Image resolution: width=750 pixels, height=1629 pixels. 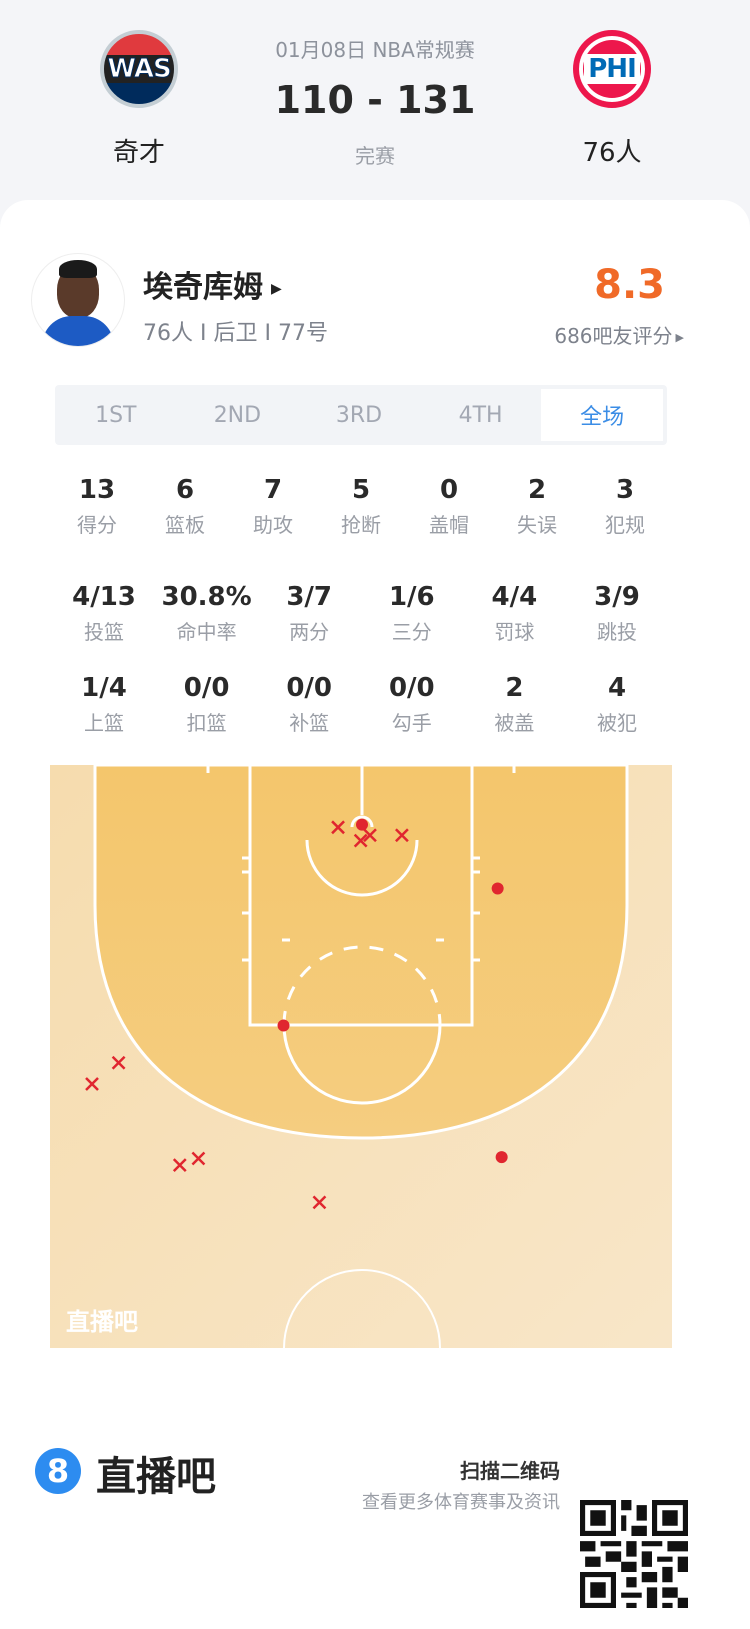 I want to click on stat-item: 4/4 罚球, so click(x=514, y=612).